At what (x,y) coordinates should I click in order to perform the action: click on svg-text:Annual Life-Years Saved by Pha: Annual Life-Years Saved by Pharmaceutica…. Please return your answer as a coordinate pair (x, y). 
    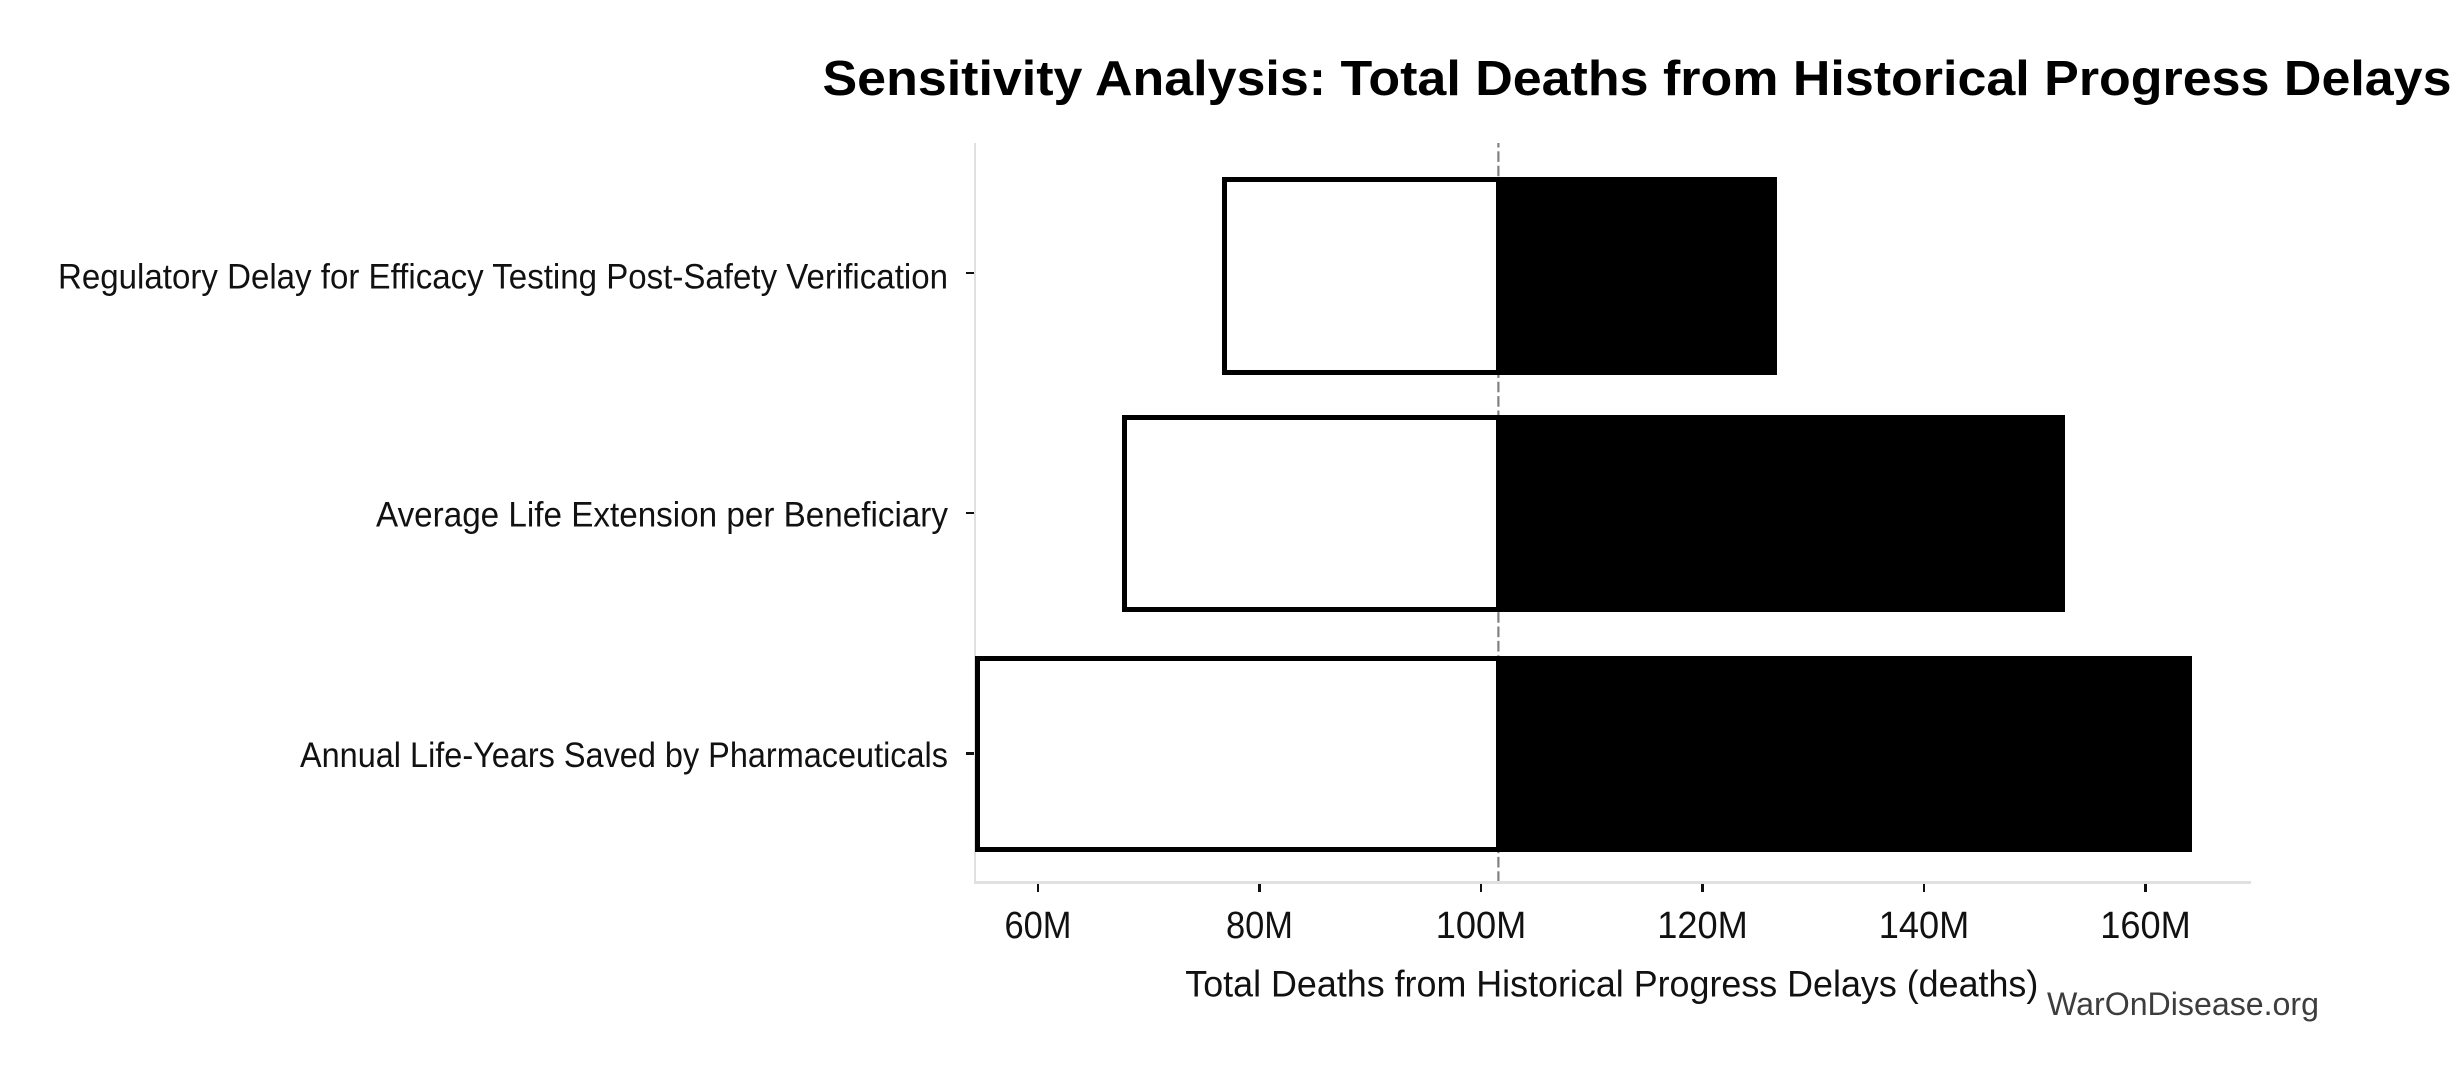
    Looking at the image, I should click on (624, 755).